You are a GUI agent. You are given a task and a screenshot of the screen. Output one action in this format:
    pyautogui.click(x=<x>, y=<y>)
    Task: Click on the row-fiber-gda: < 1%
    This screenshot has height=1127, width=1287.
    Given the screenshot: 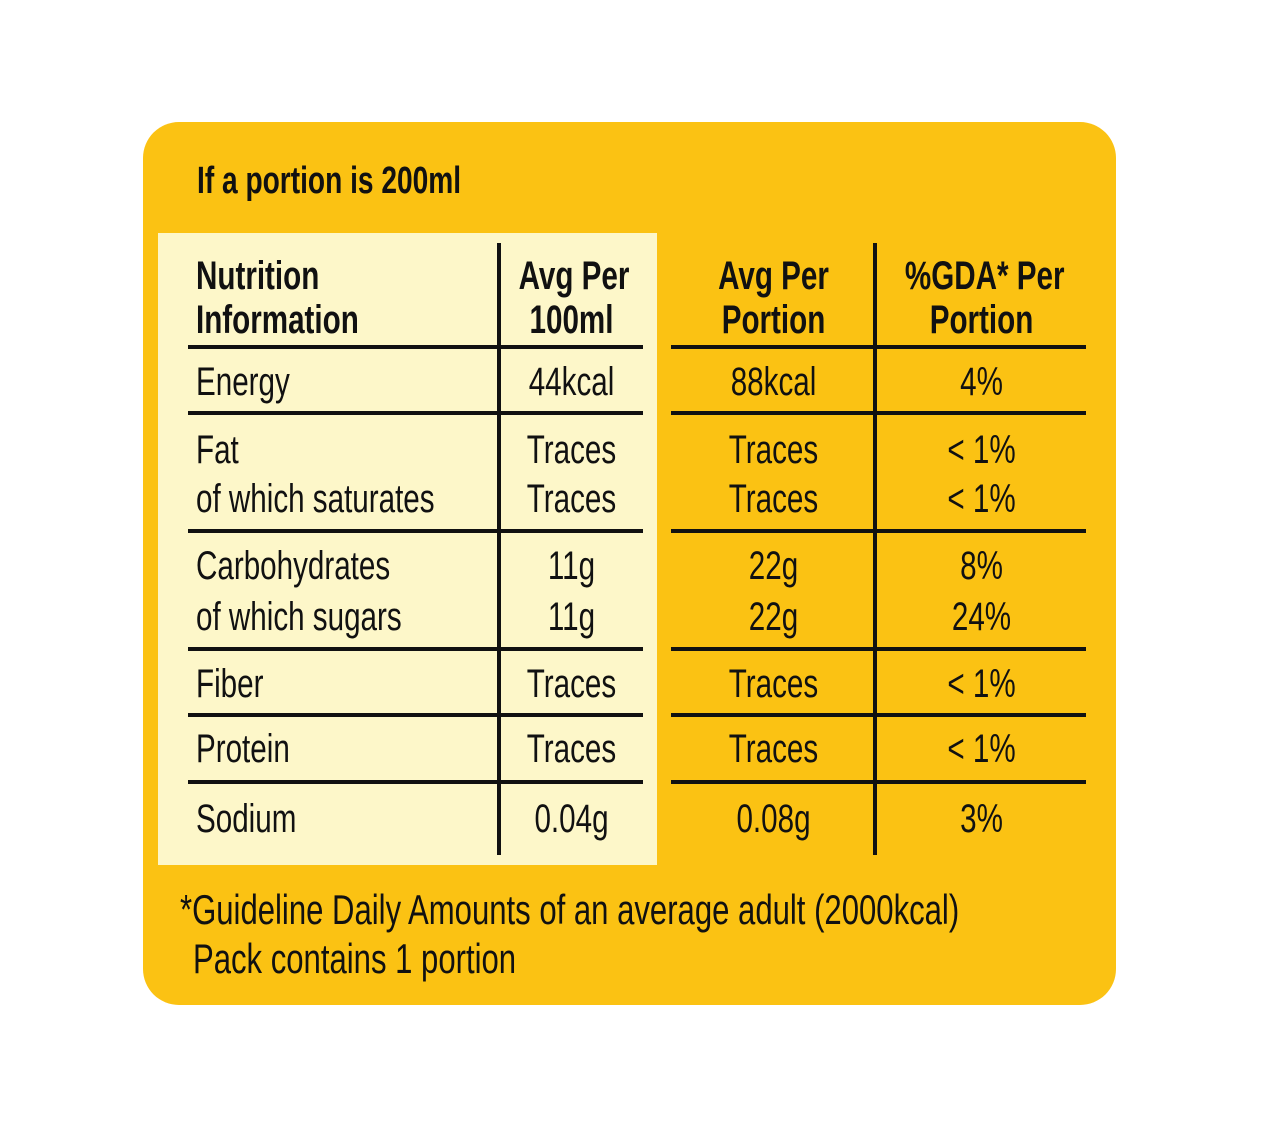 What is the action you would take?
    pyautogui.click(x=981, y=684)
    